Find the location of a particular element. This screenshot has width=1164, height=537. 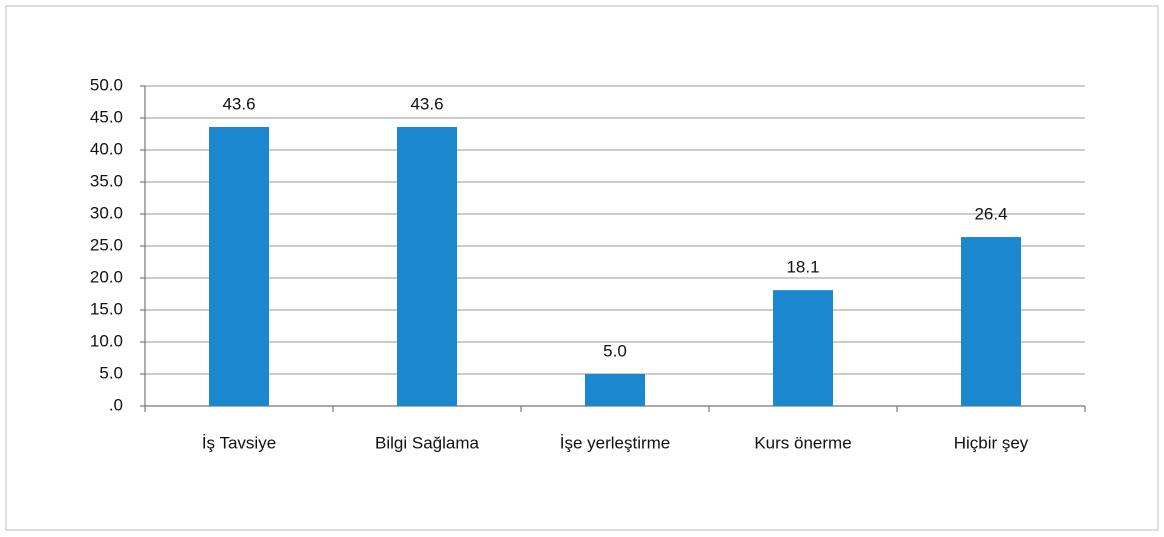

y-tick-label: 40.0 is located at coordinates (106, 148).